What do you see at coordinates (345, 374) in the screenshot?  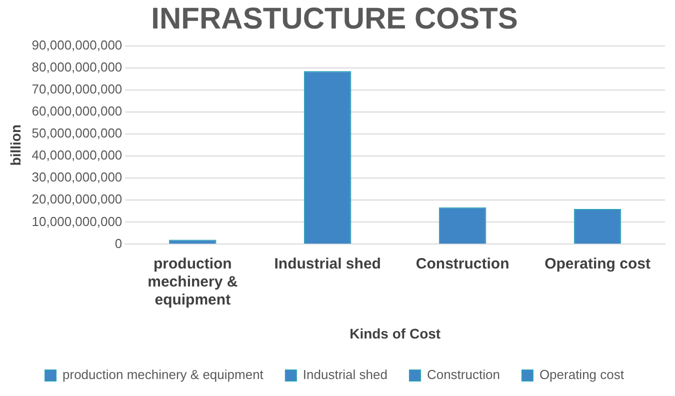 I see `legend-label: Industrial shed` at bounding box center [345, 374].